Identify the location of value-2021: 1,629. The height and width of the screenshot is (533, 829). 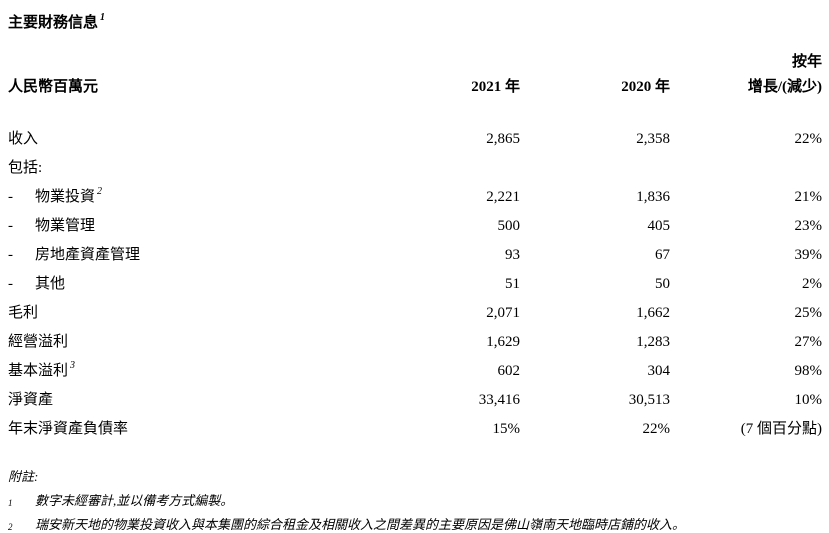
(503, 342).